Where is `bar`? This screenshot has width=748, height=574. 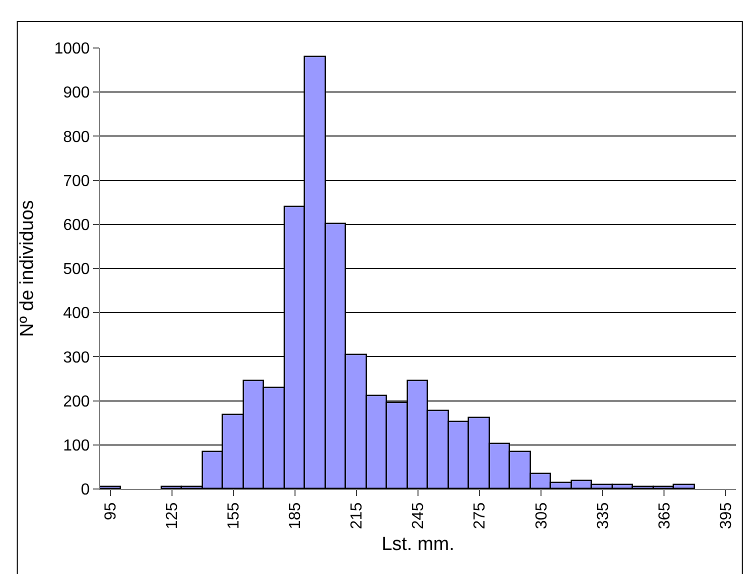 bar is located at coordinates (110, 487).